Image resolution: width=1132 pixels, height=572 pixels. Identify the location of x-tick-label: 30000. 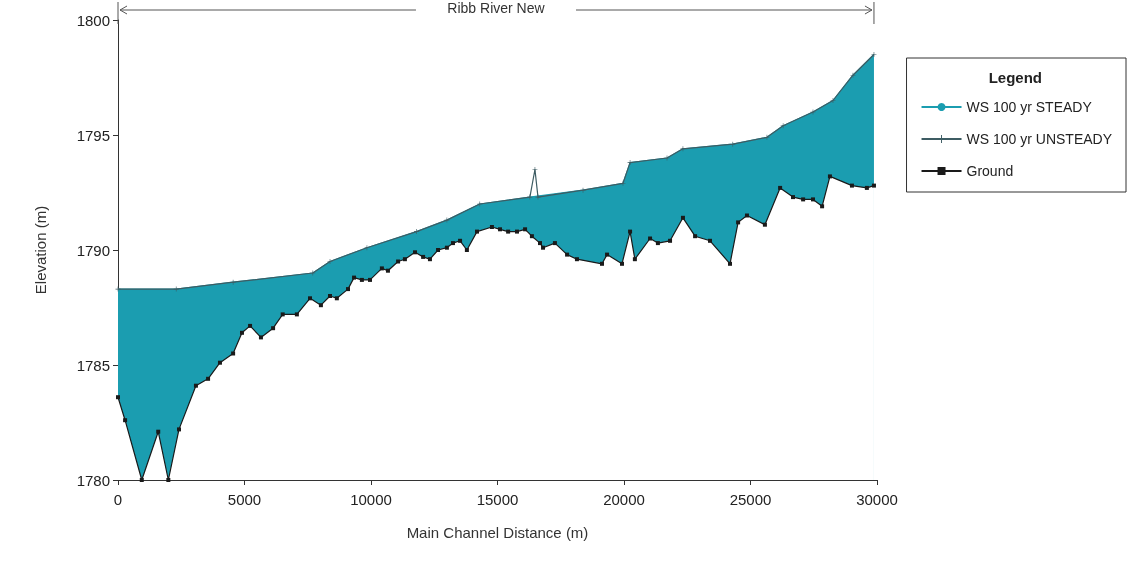
(877, 499).